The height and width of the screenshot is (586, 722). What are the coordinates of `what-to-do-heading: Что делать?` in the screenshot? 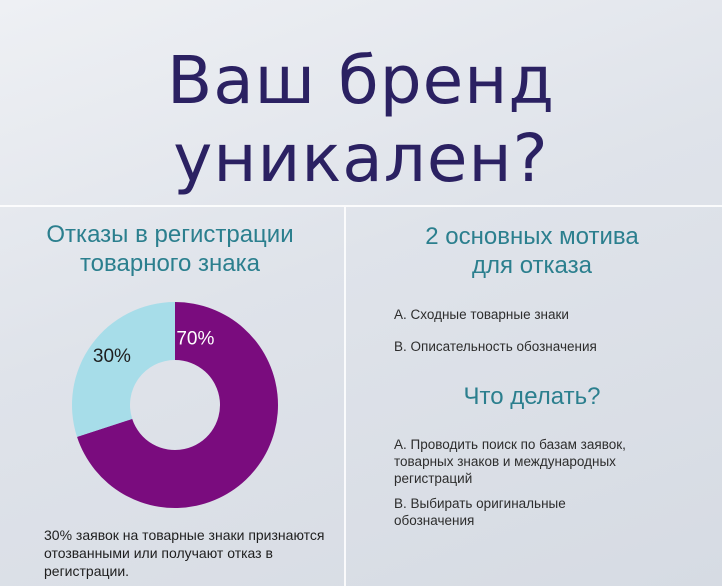 It's located at (532, 396).